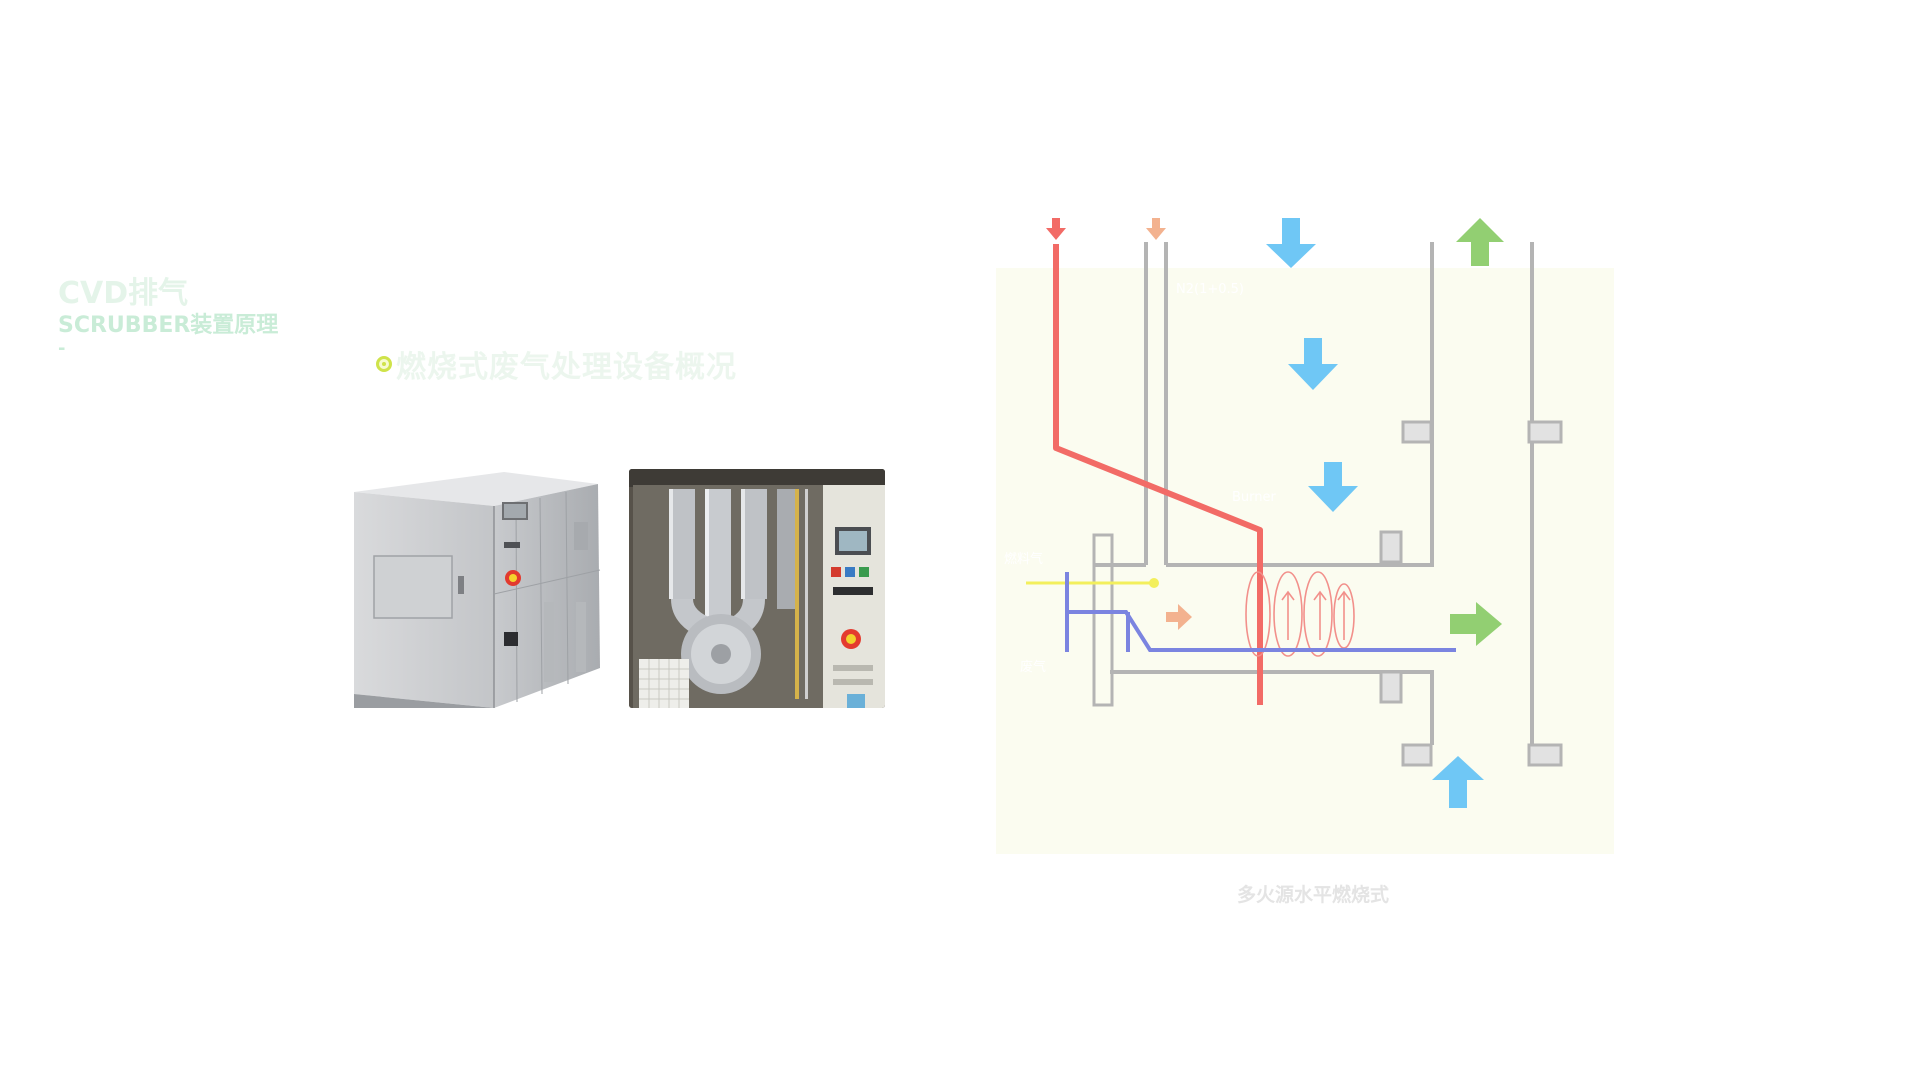 This screenshot has width=1920, height=1080. Describe the element at coordinates (1179, 617) in the screenshot. I see `air-flow-arrow-icon` at that location.